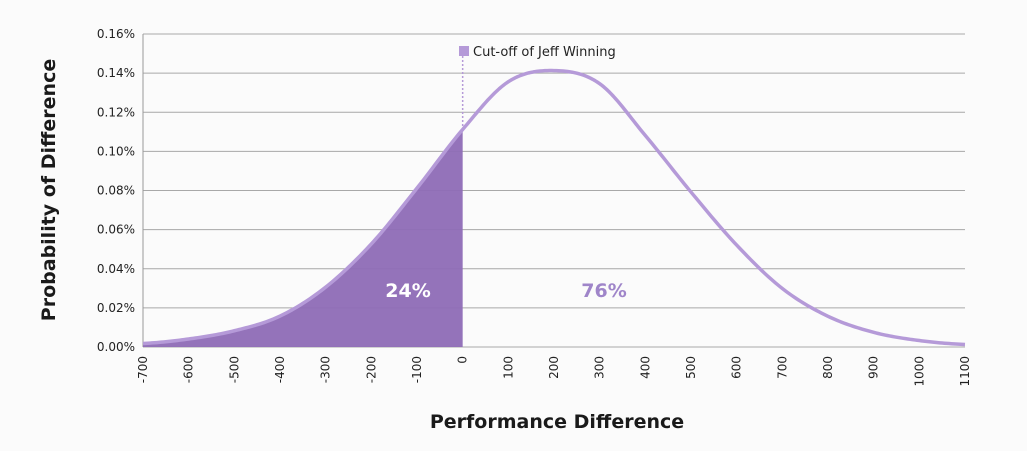 The width and height of the screenshot is (1027, 451). What do you see at coordinates (645, 367) in the screenshot?
I see `x-tick-label: 400` at bounding box center [645, 367].